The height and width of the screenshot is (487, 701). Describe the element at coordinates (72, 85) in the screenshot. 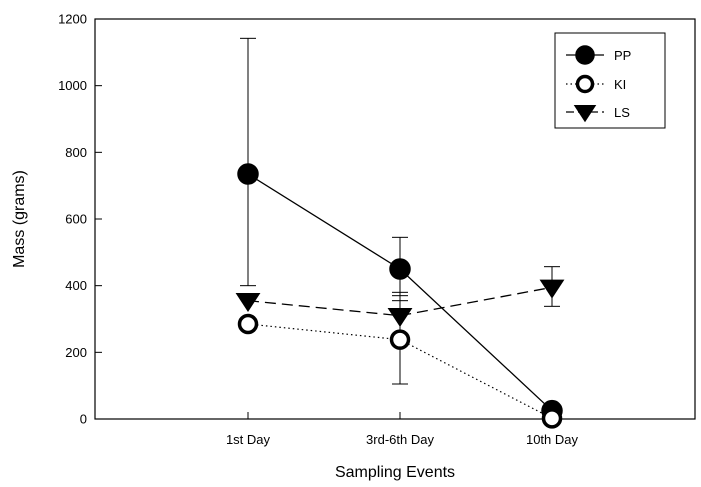

I see `y-tick-label-5: 1000` at that location.